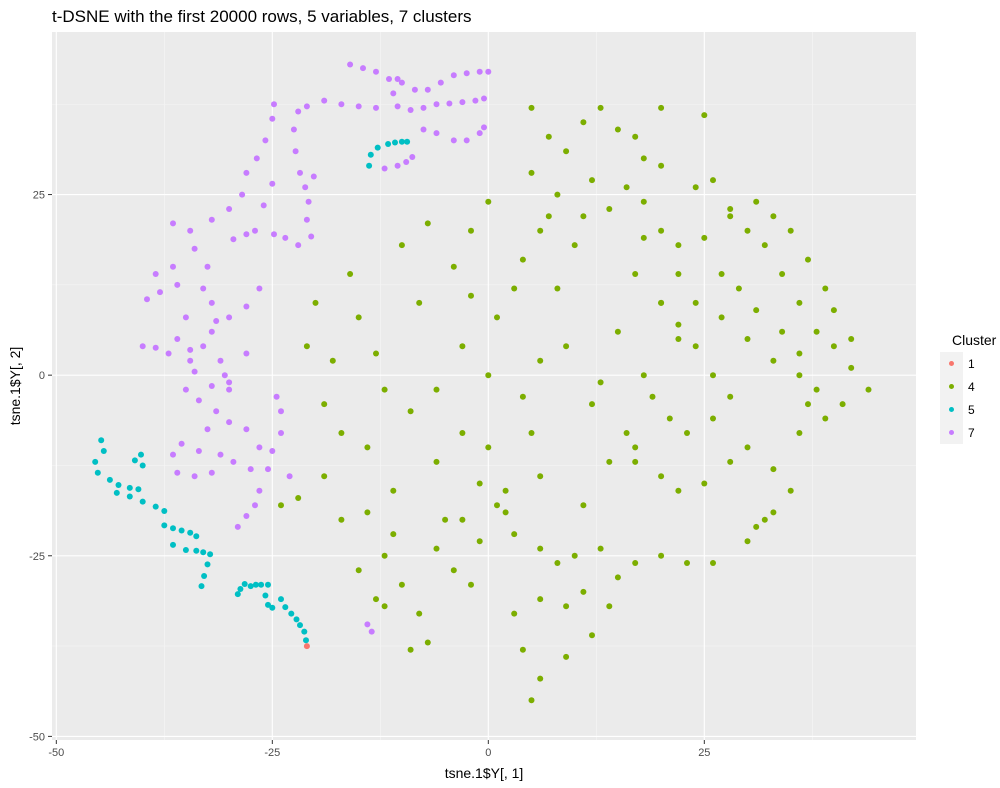 The image size is (1000, 788). Describe the element at coordinates (968, 388) in the screenshot. I see `legend: Cluster 1 4 5 7` at that location.